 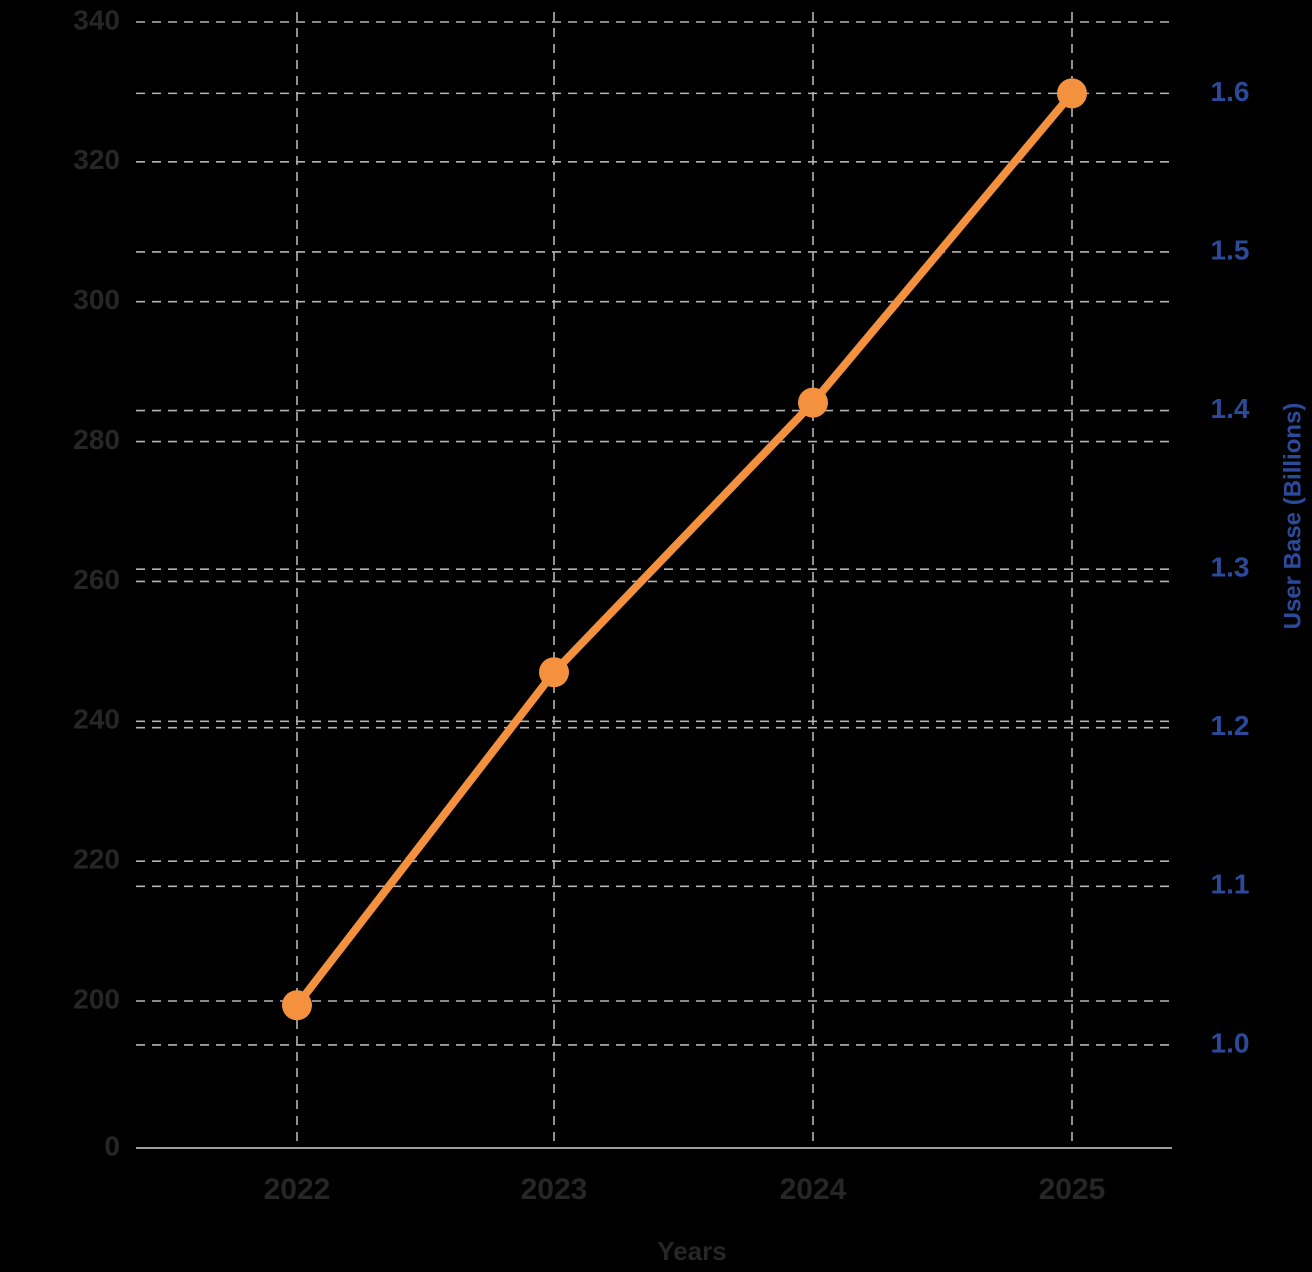 I want to click on right-tick-label: 1.4, so click(x=1230, y=408).